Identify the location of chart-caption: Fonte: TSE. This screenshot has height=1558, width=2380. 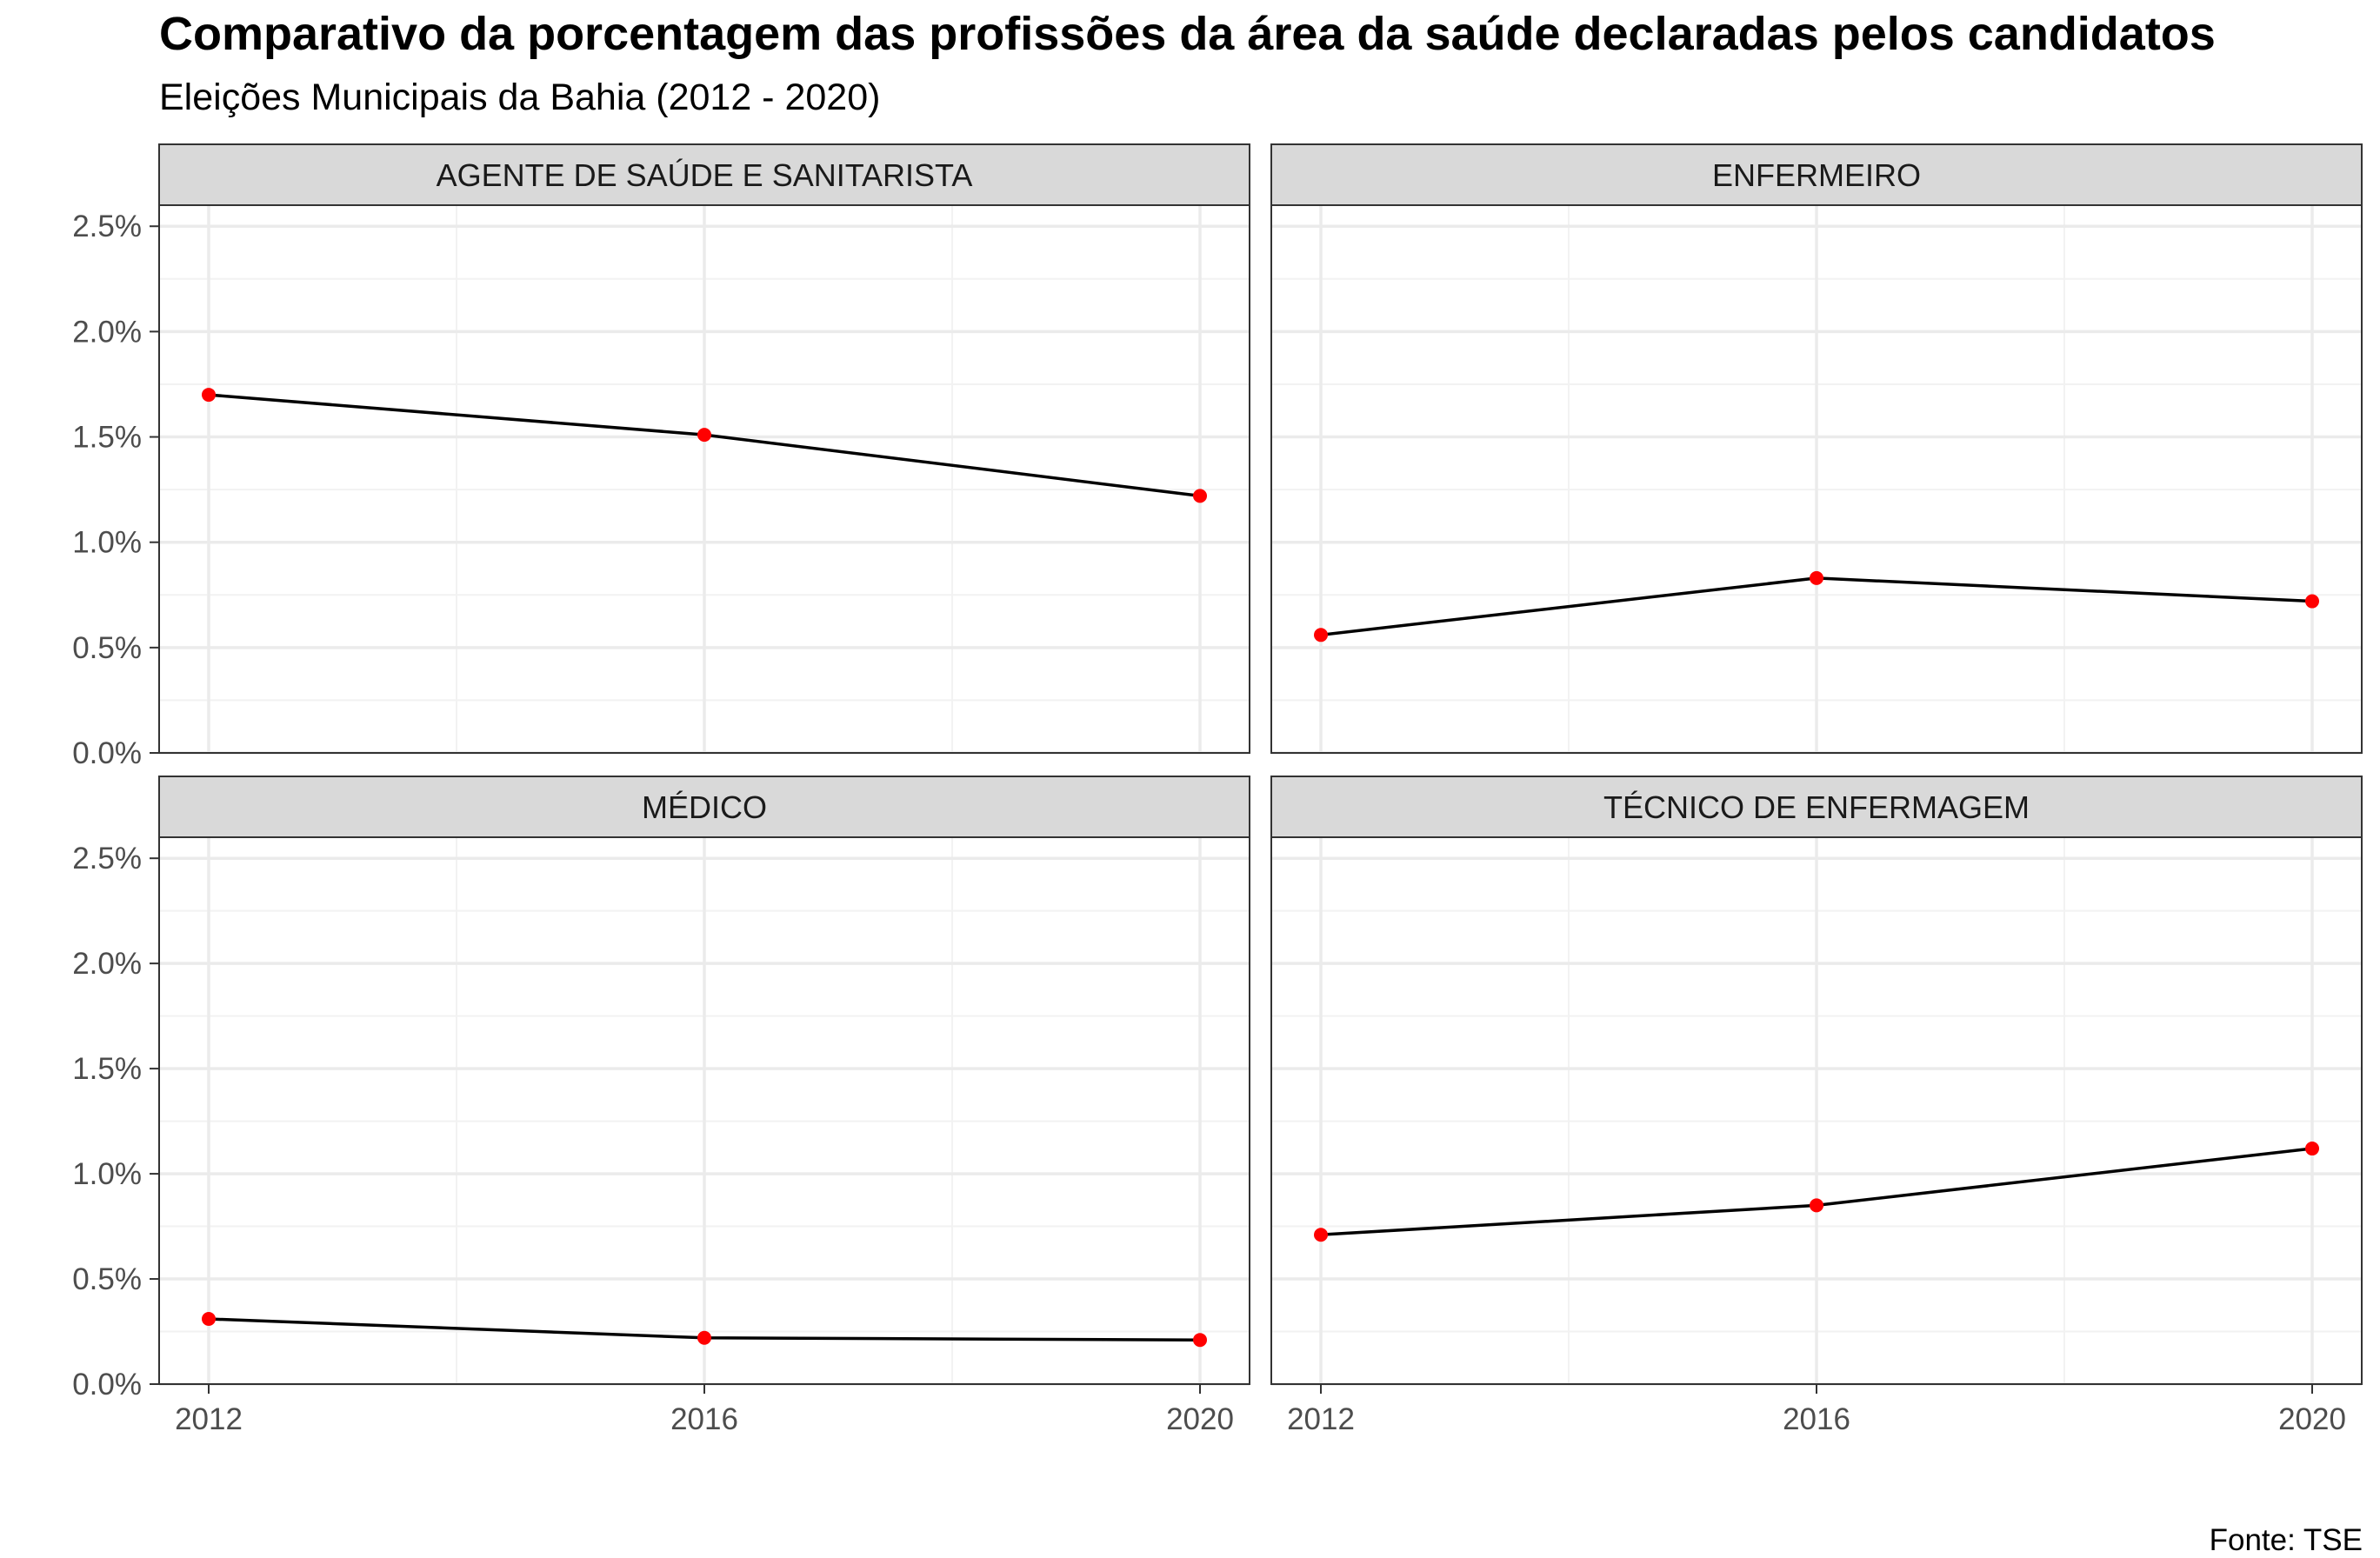
(2286, 1540).